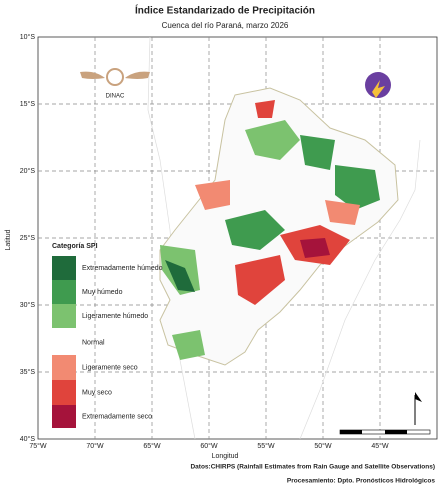  I want to click on subtitle: Cuenca del río Paraná, marzo 2026, so click(225, 25).